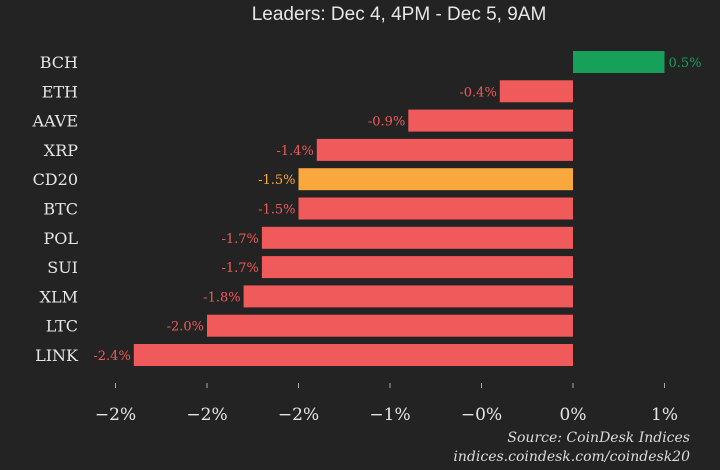  What do you see at coordinates (221, 297) in the screenshot?
I see `data-label: -1.8%` at bounding box center [221, 297].